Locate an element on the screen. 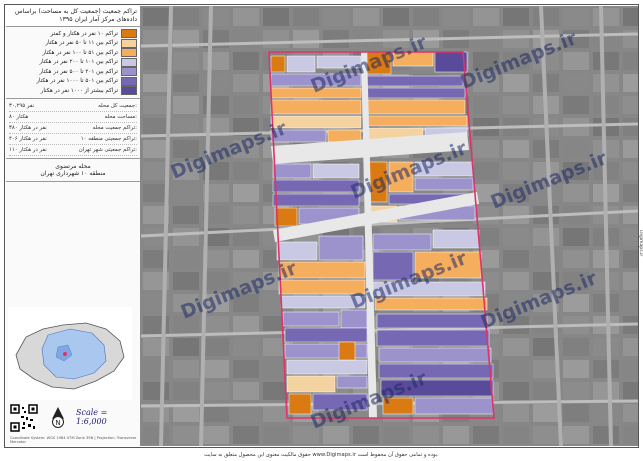 This screenshot has height=461, width=643. scale-label: Scale = 1:6,000 is located at coordinates (92, 417).